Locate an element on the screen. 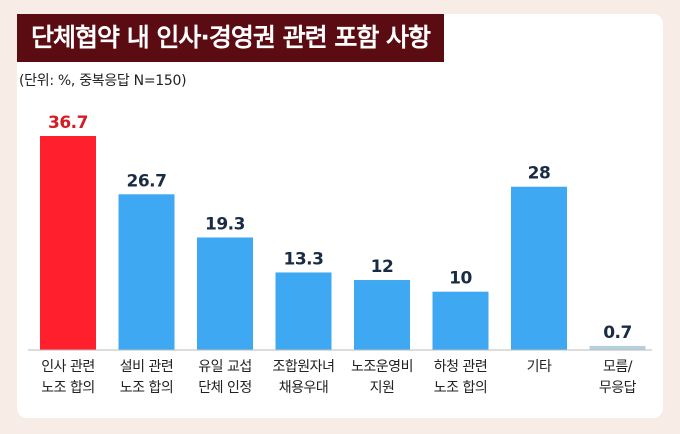 Image resolution: width=680 pixels, height=434 pixels. category-label-0-0: 인사 관련 is located at coordinates (67, 367).